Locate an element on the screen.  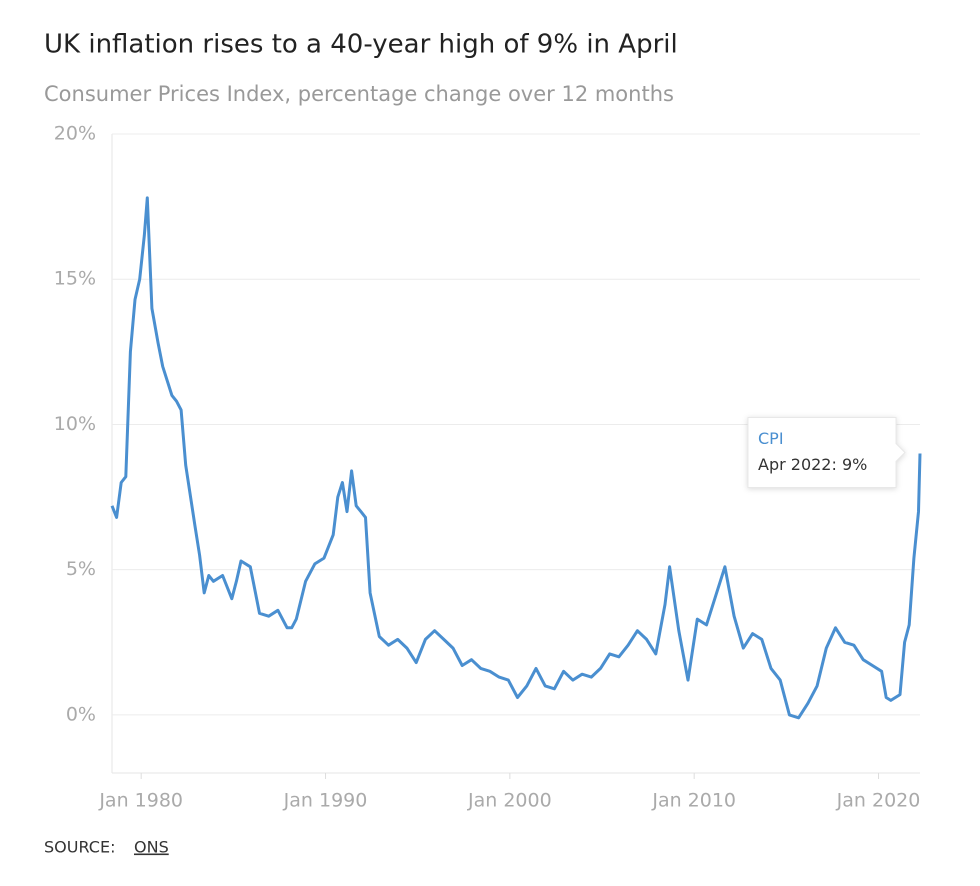
y-tick-label: 20% is located at coordinates (75, 134).